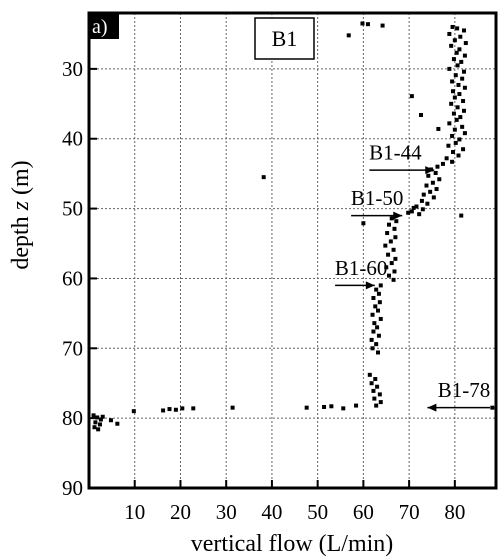 Image resolution: width=500 pixels, height=558 pixels. I want to click on y-tick-label: 30, so click(72, 69).